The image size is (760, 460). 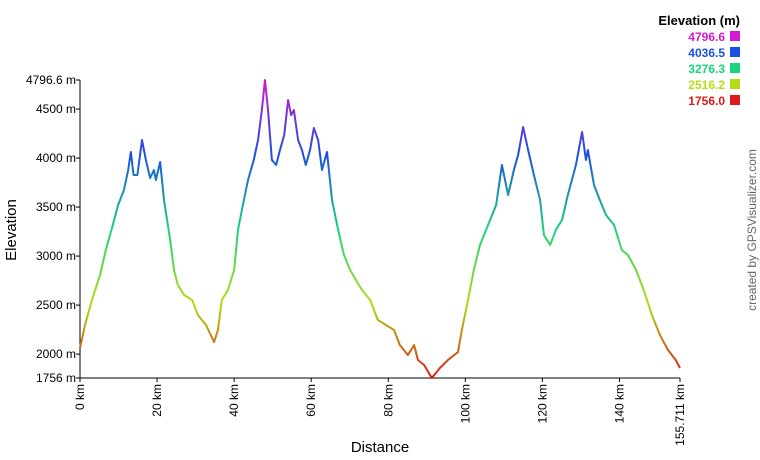 What do you see at coordinates (311, 400) in the screenshot?
I see `x-tick-label: 60 km` at bounding box center [311, 400].